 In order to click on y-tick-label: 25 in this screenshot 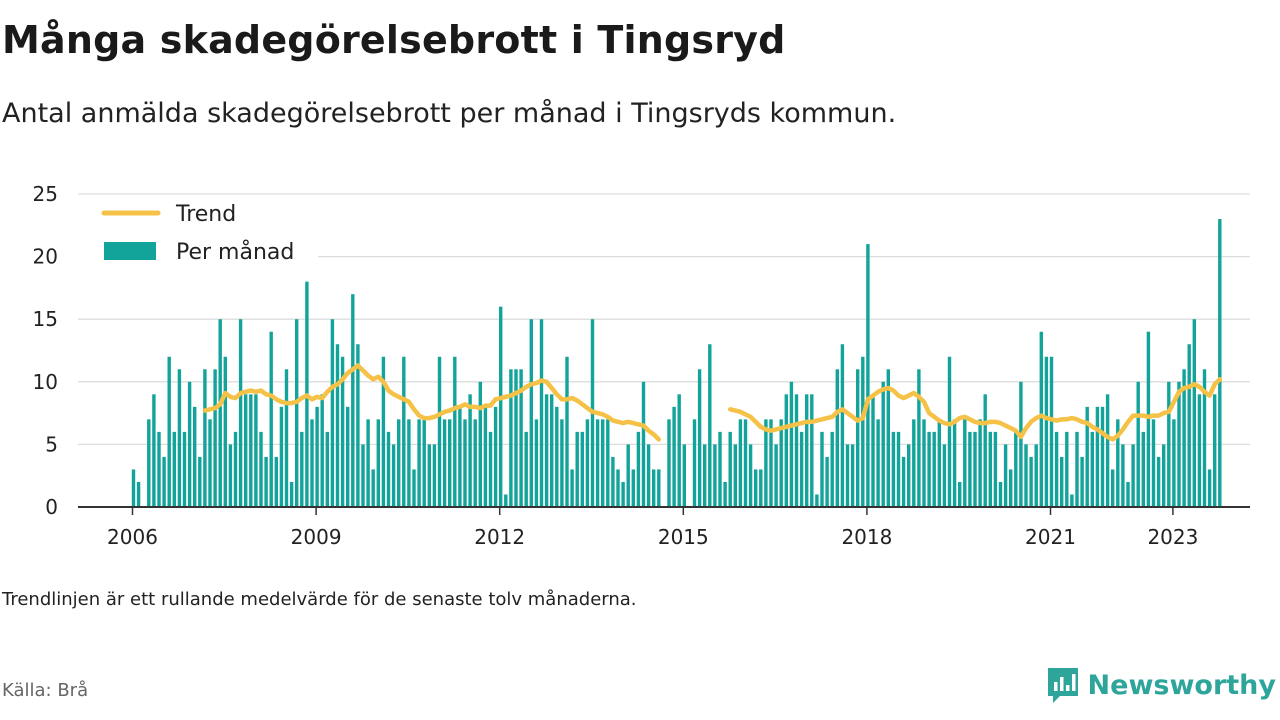, I will do `click(45, 194)`.